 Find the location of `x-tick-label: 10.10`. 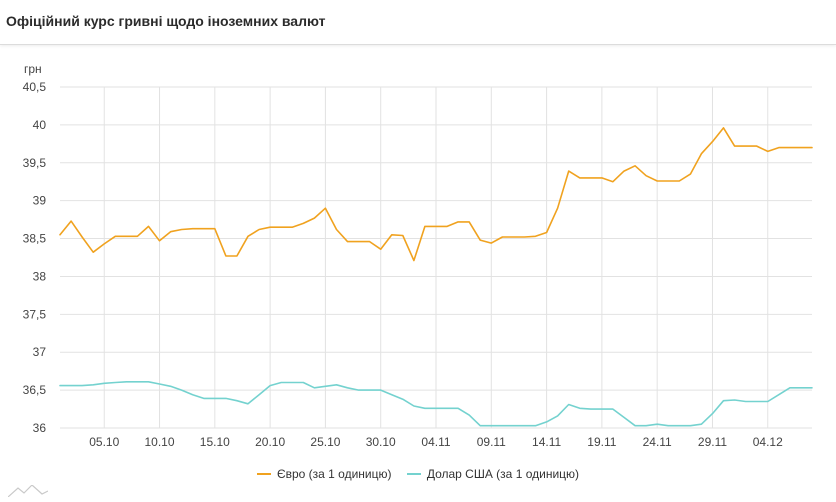

x-tick-label: 10.10 is located at coordinates (160, 442).